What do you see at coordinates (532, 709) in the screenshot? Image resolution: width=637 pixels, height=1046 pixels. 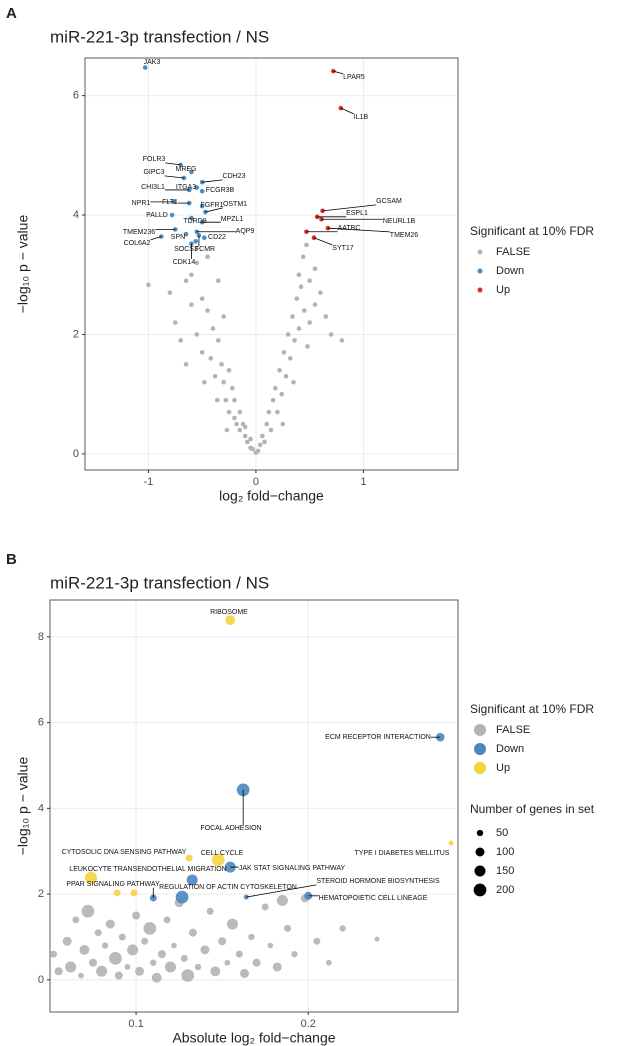 I see `legend-title: Significant at 10% FDR` at bounding box center [532, 709].